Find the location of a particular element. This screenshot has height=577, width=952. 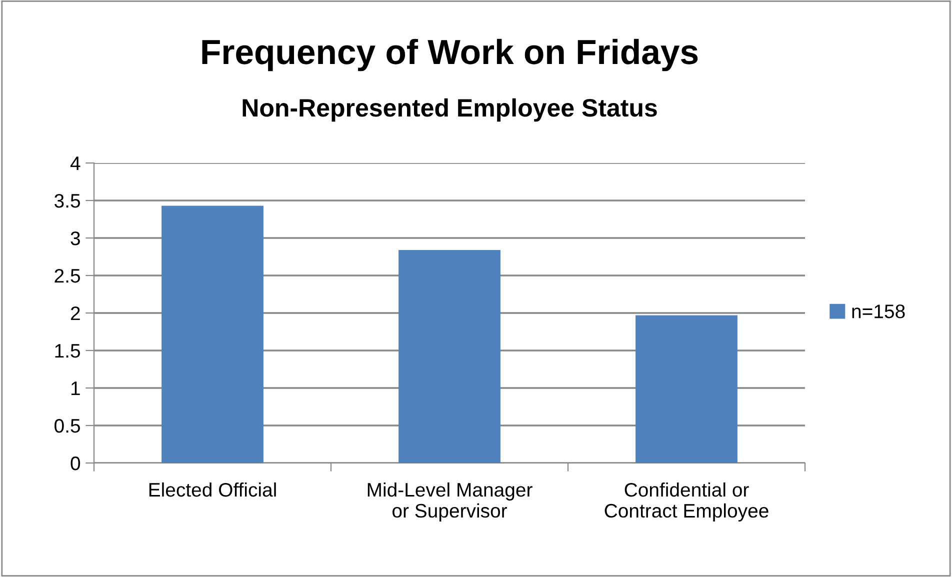

y-tick-label: 0 is located at coordinates (75, 463).